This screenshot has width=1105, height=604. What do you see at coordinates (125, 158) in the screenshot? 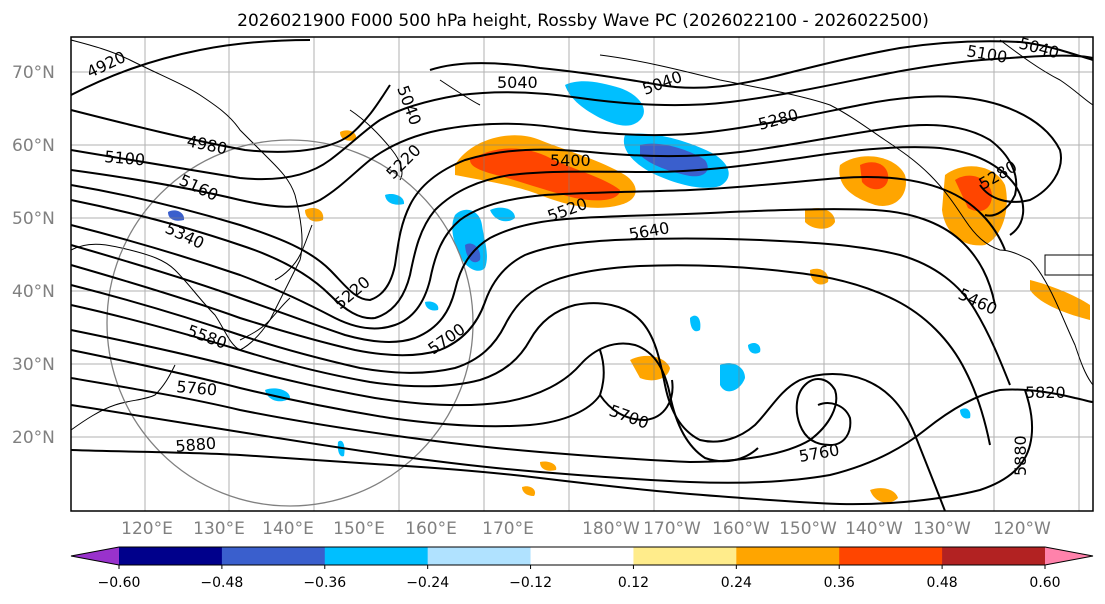
I see `contour-label: 5100` at bounding box center [125, 158].